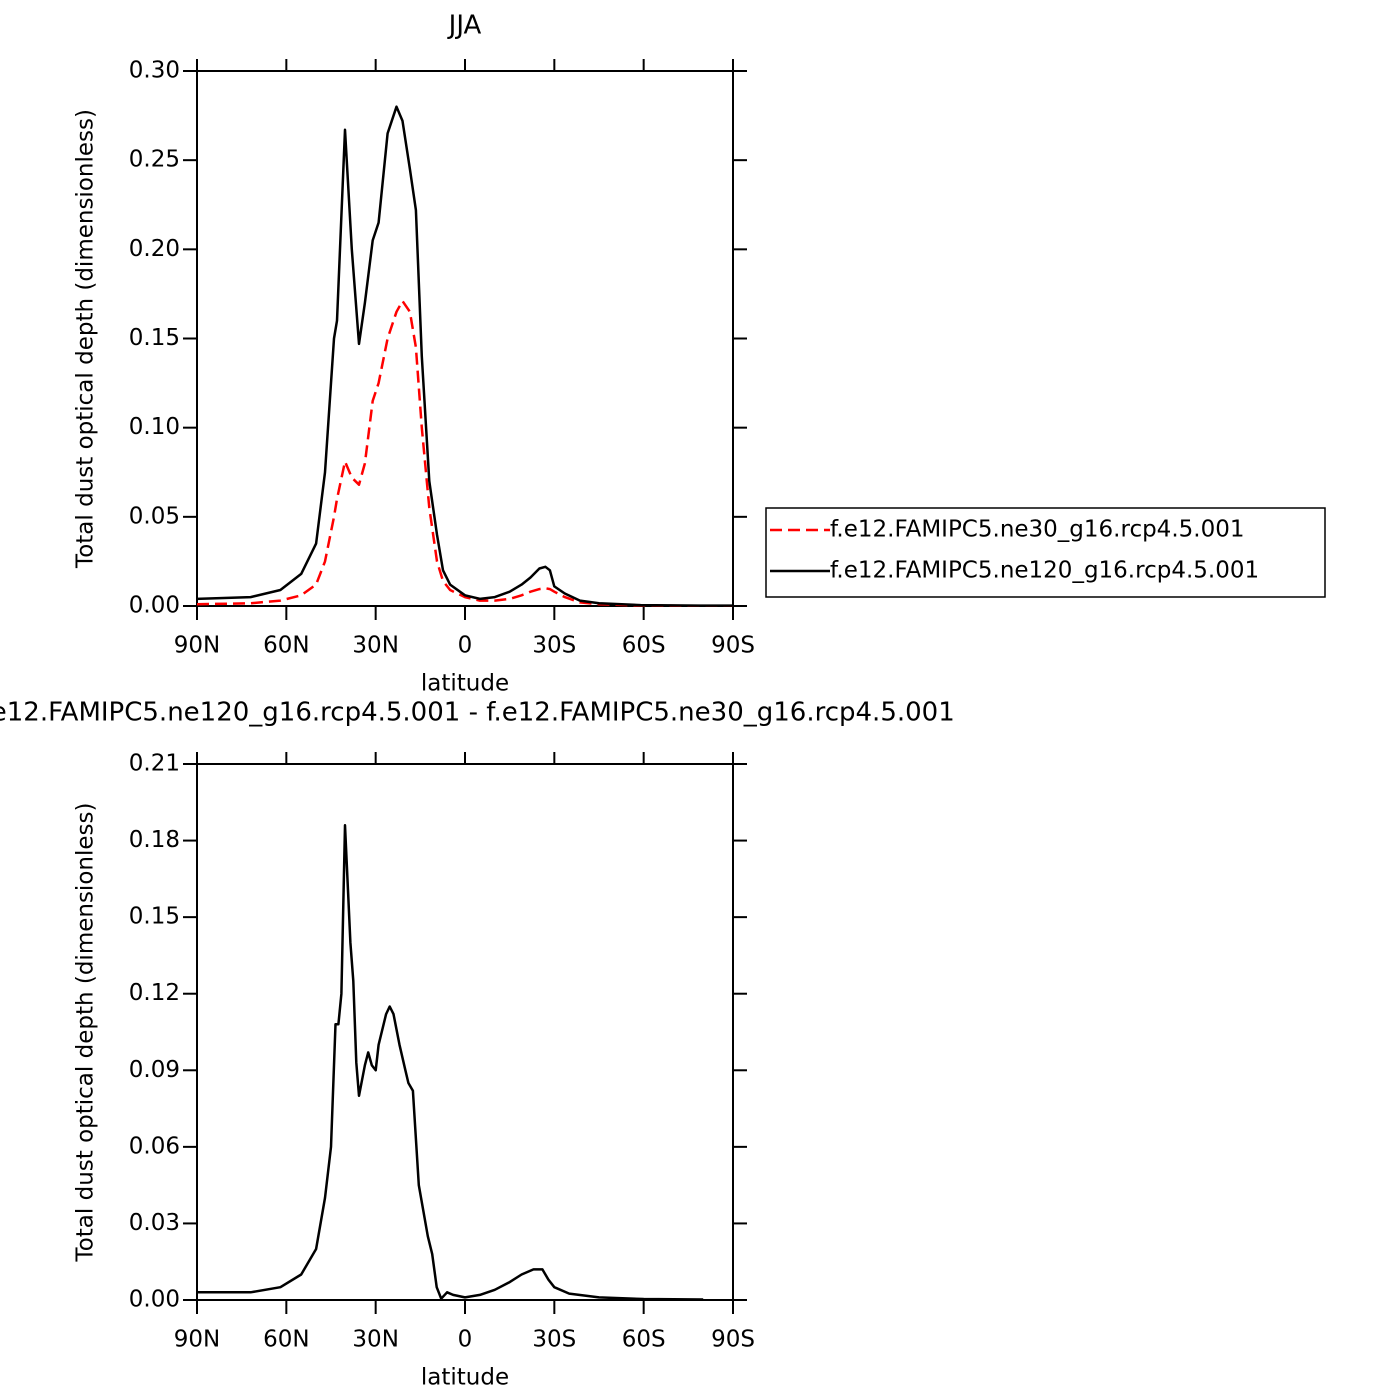 This screenshot has width=1397, height=1397. Describe the element at coordinates (154, 1223) in the screenshot. I see `y-tick-label: 0.03` at that location.